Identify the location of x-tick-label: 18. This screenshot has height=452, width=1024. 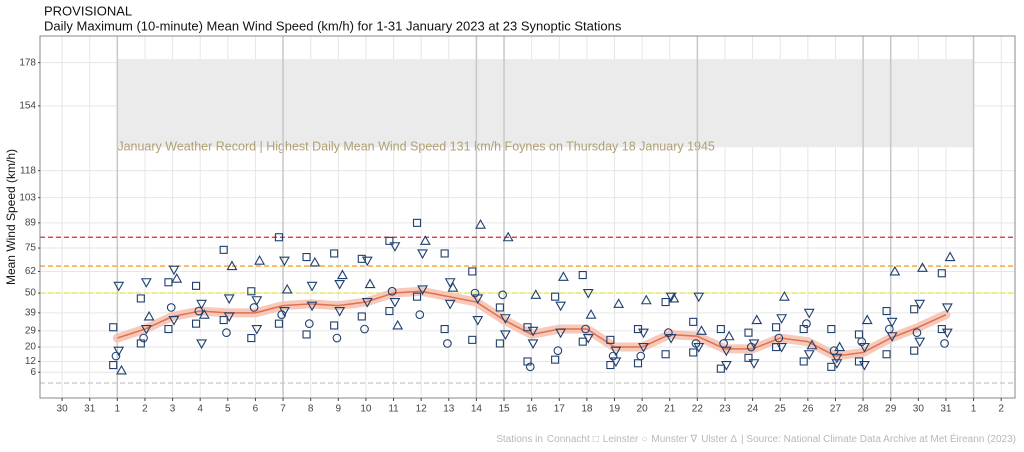
(587, 409).